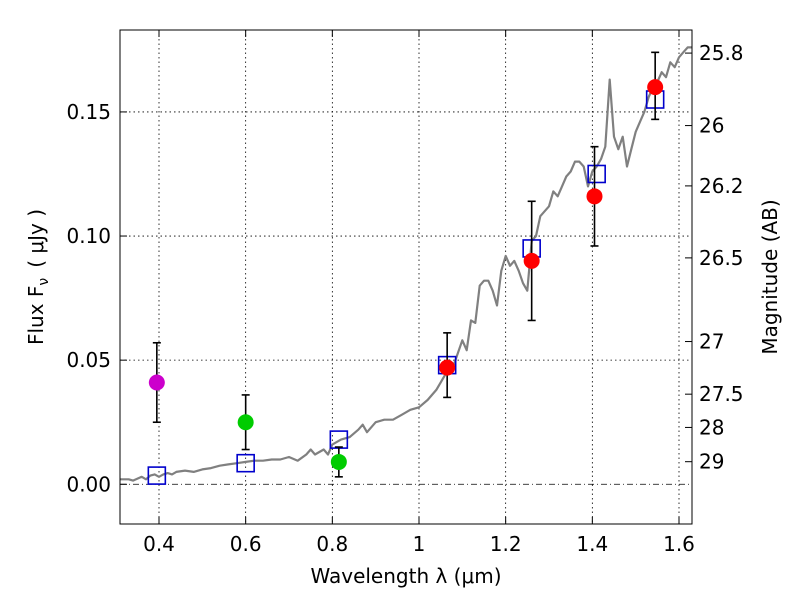 The width and height of the screenshot is (800, 600). What do you see at coordinates (592, 544) in the screenshot?
I see `x-tick-label: 1.4` at bounding box center [592, 544].